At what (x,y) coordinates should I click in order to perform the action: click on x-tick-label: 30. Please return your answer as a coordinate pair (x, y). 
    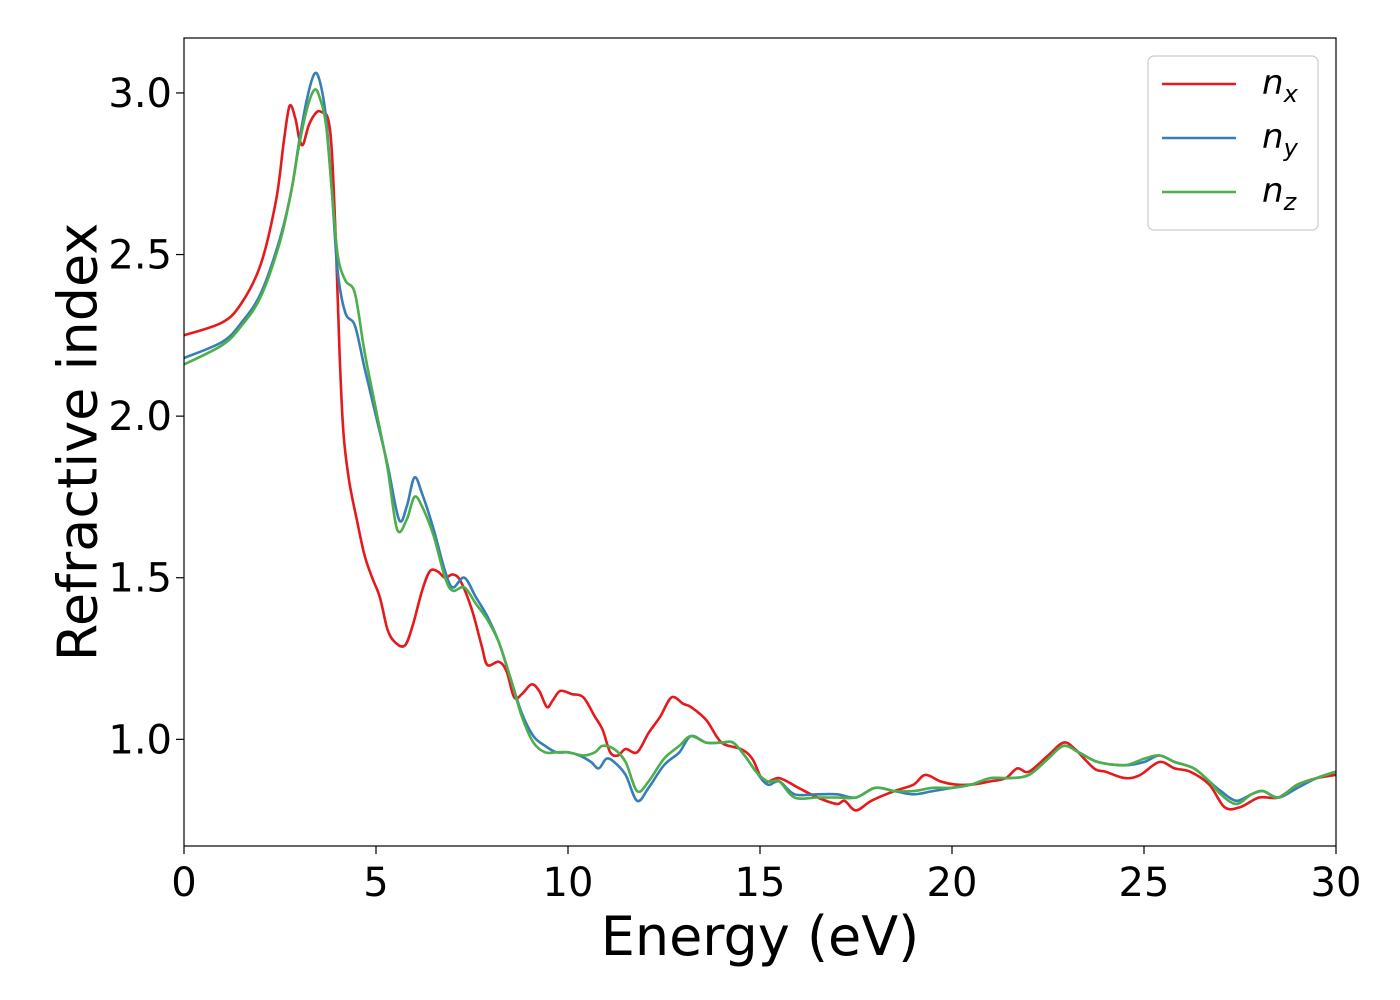
    Looking at the image, I should click on (1336, 883).